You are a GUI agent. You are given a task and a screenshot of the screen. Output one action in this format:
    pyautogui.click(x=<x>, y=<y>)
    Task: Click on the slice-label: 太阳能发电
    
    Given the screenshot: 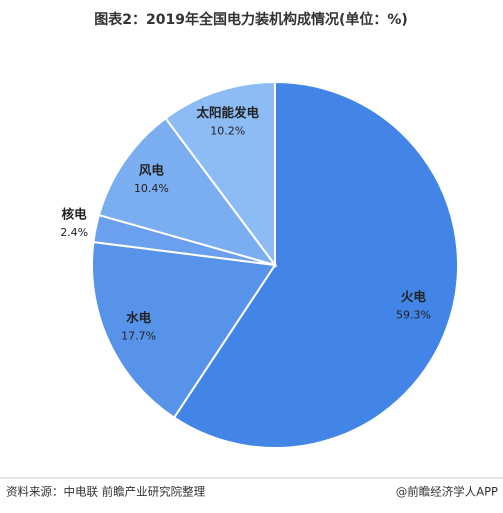 What is the action you would take?
    pyautogui.click(x=227, y=112)
    